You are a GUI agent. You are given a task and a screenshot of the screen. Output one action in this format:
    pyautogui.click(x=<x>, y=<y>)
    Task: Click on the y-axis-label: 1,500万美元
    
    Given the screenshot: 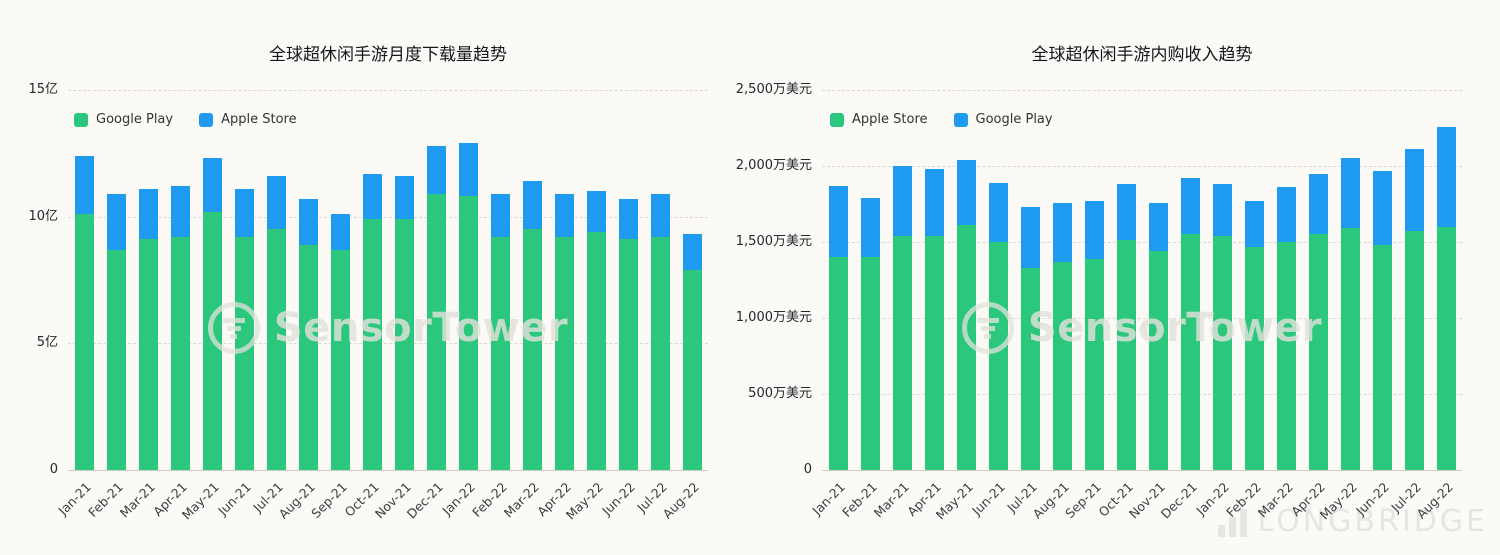 What is the action you would take?
    pyautogui.click(x=773, y=241)
    